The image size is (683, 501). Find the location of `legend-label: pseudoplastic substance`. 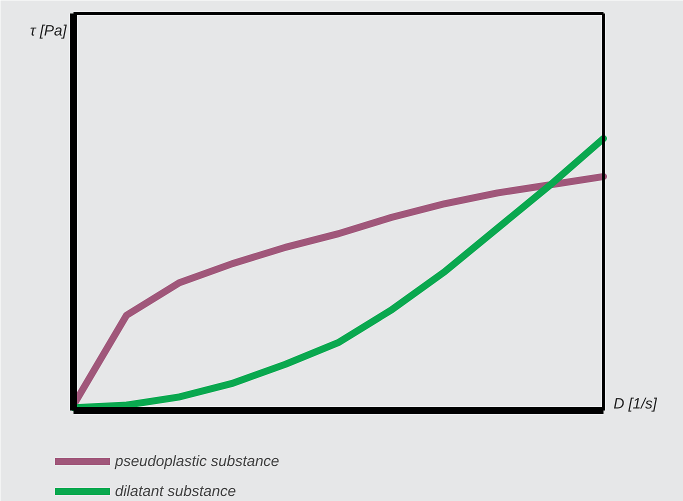

legend-label: pseudoplastic substance is located at coordinates (197, 461).